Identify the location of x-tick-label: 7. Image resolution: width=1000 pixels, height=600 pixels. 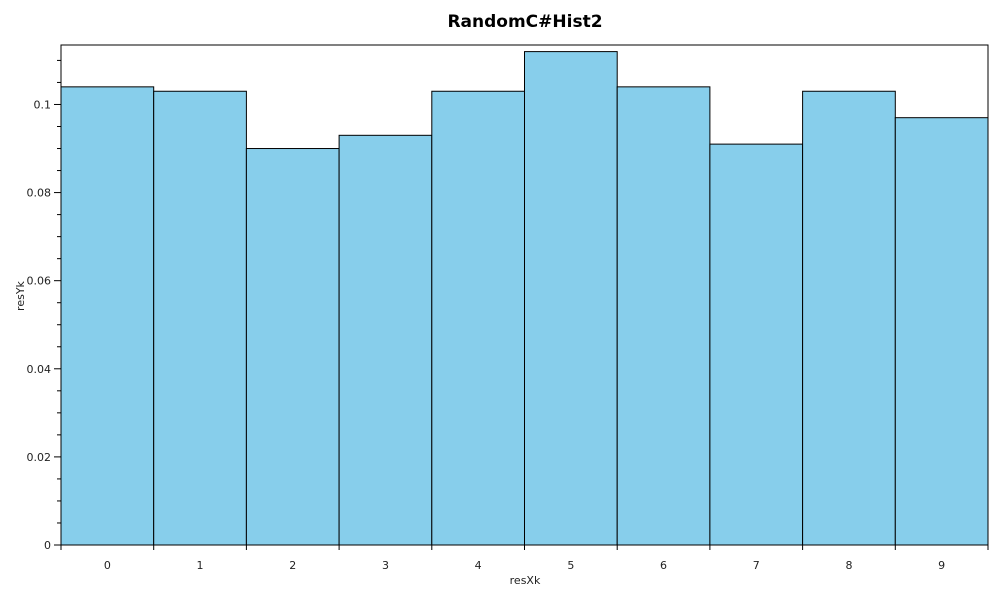
(756, 565).